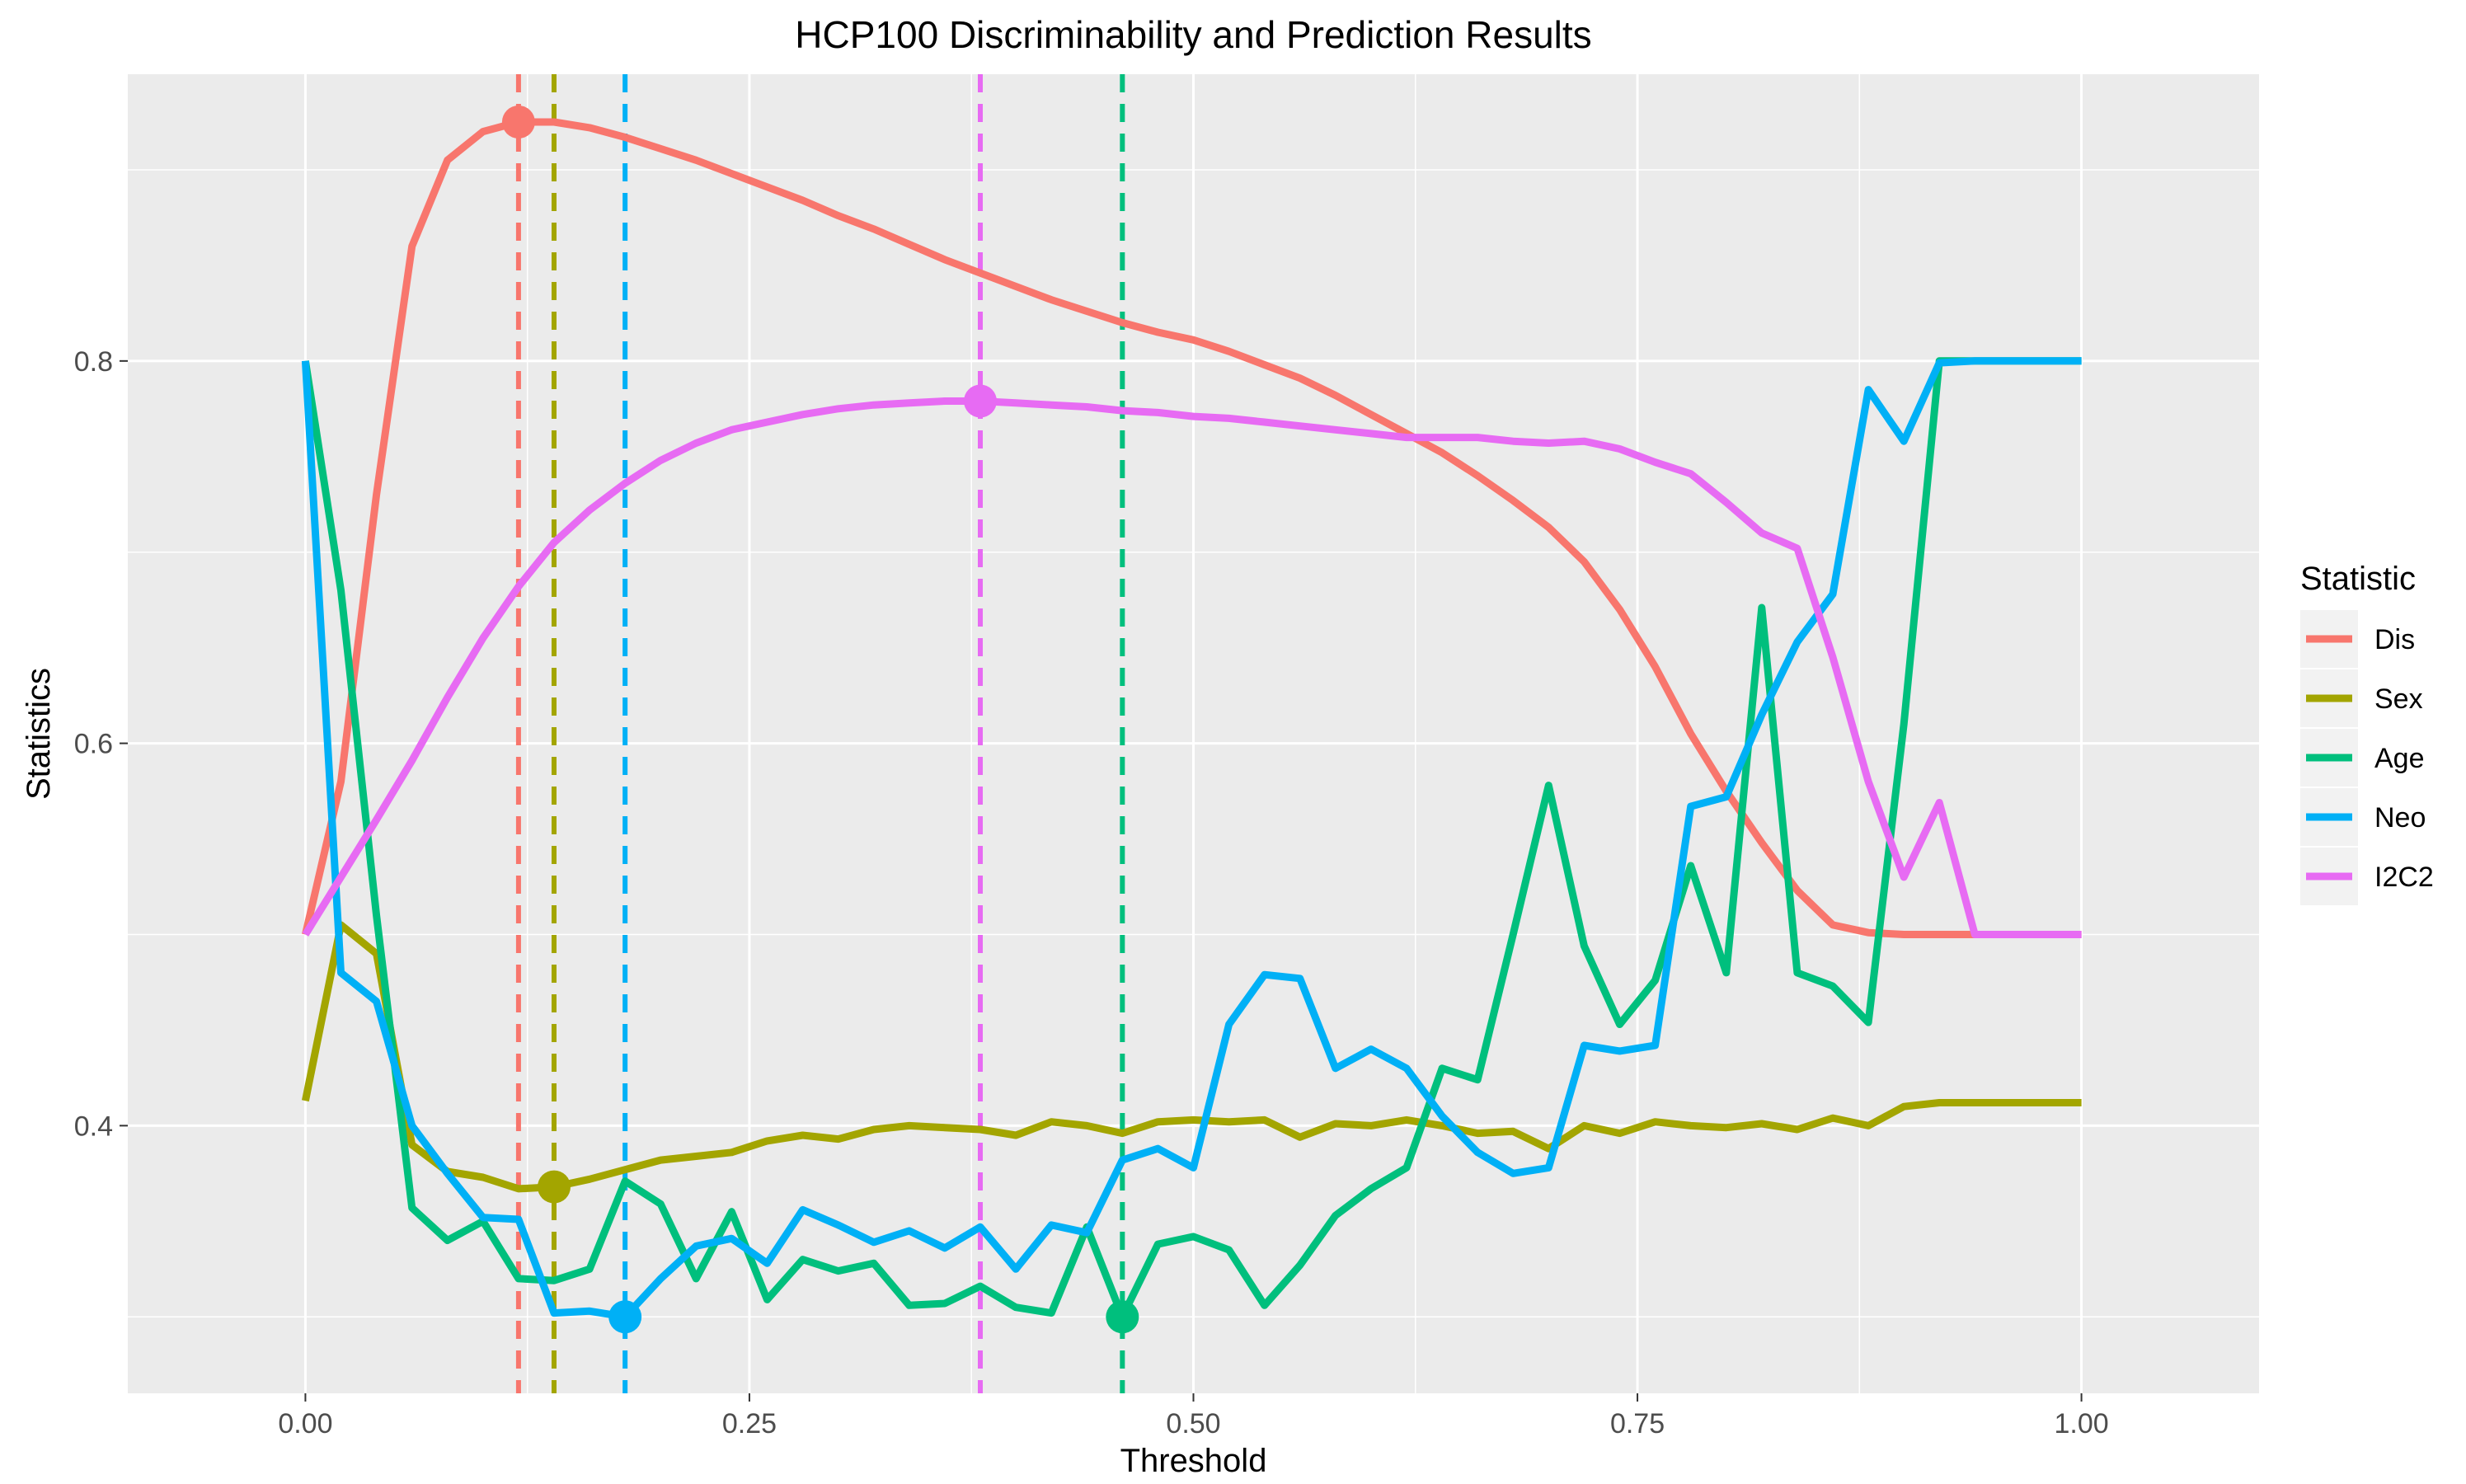 This screenshot has height=1484, width=2466. I want to click on legend-label-i2c2: I2C2, so click(2404, 878).